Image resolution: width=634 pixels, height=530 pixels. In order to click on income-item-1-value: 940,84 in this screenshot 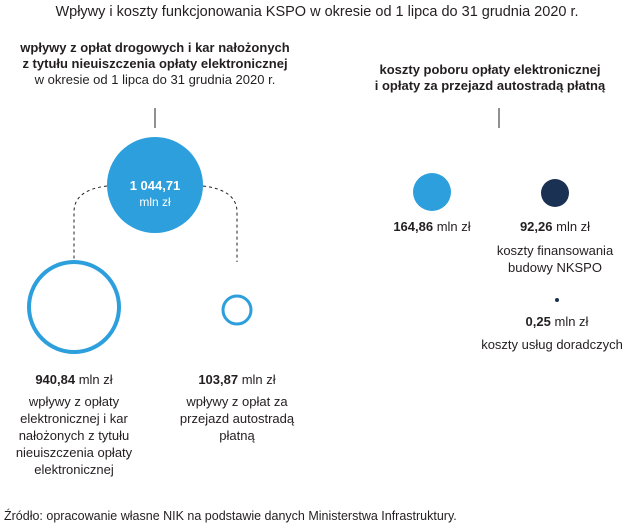, I will do `click(55, 379)`.